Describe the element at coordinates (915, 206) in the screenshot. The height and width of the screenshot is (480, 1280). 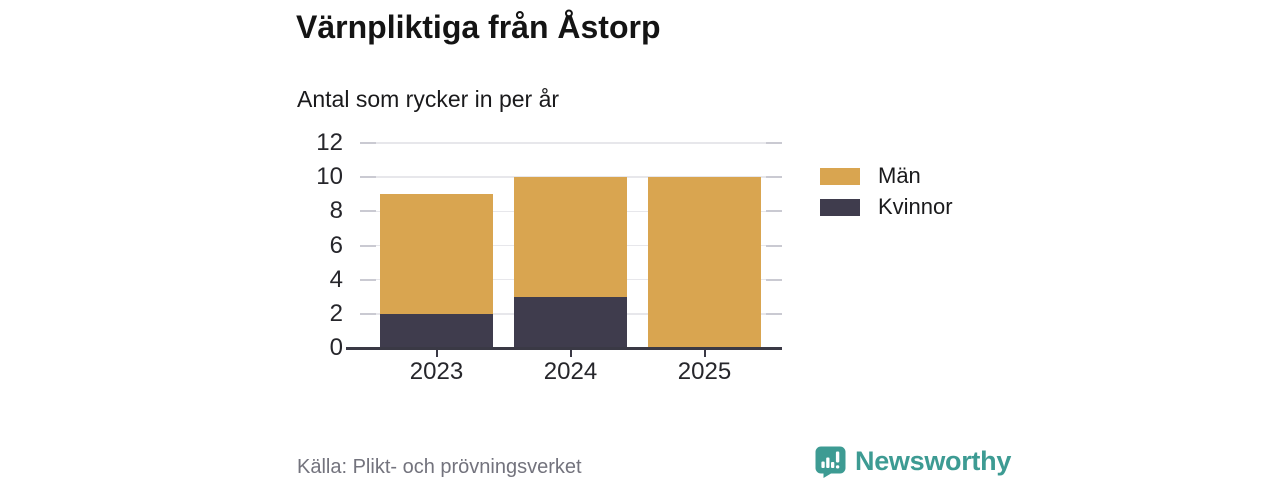
I see `legend-label: Kvinnor` at that location.